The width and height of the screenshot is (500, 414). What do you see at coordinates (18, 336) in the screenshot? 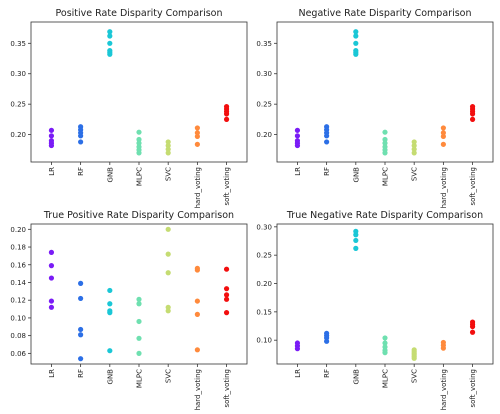
I see `y-tick-label: 0.08` at bounding box center [18, 336].